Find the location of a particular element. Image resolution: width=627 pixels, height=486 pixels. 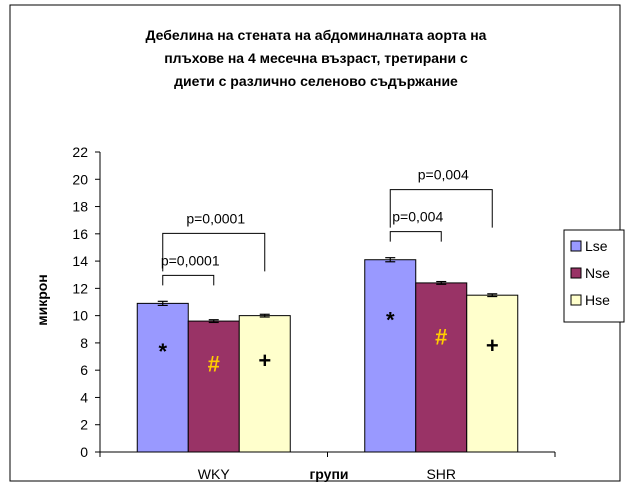

y-tick-label: 2 is located at coordinates (84, 425).